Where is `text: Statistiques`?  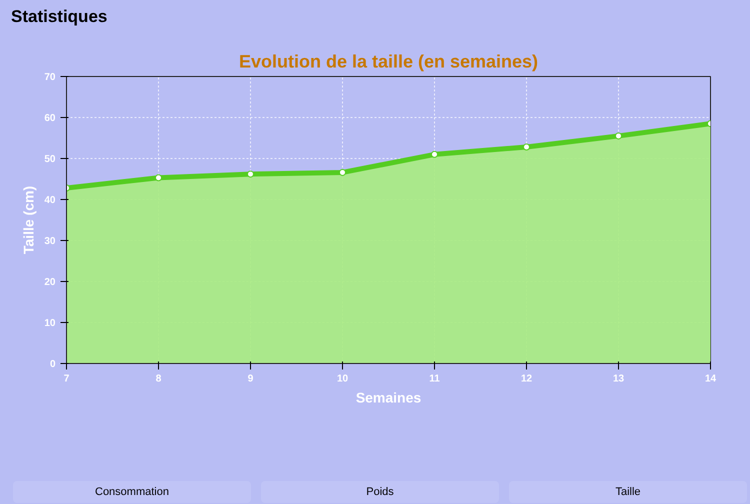 text: Statistiques is located at coordinates (59, 17).